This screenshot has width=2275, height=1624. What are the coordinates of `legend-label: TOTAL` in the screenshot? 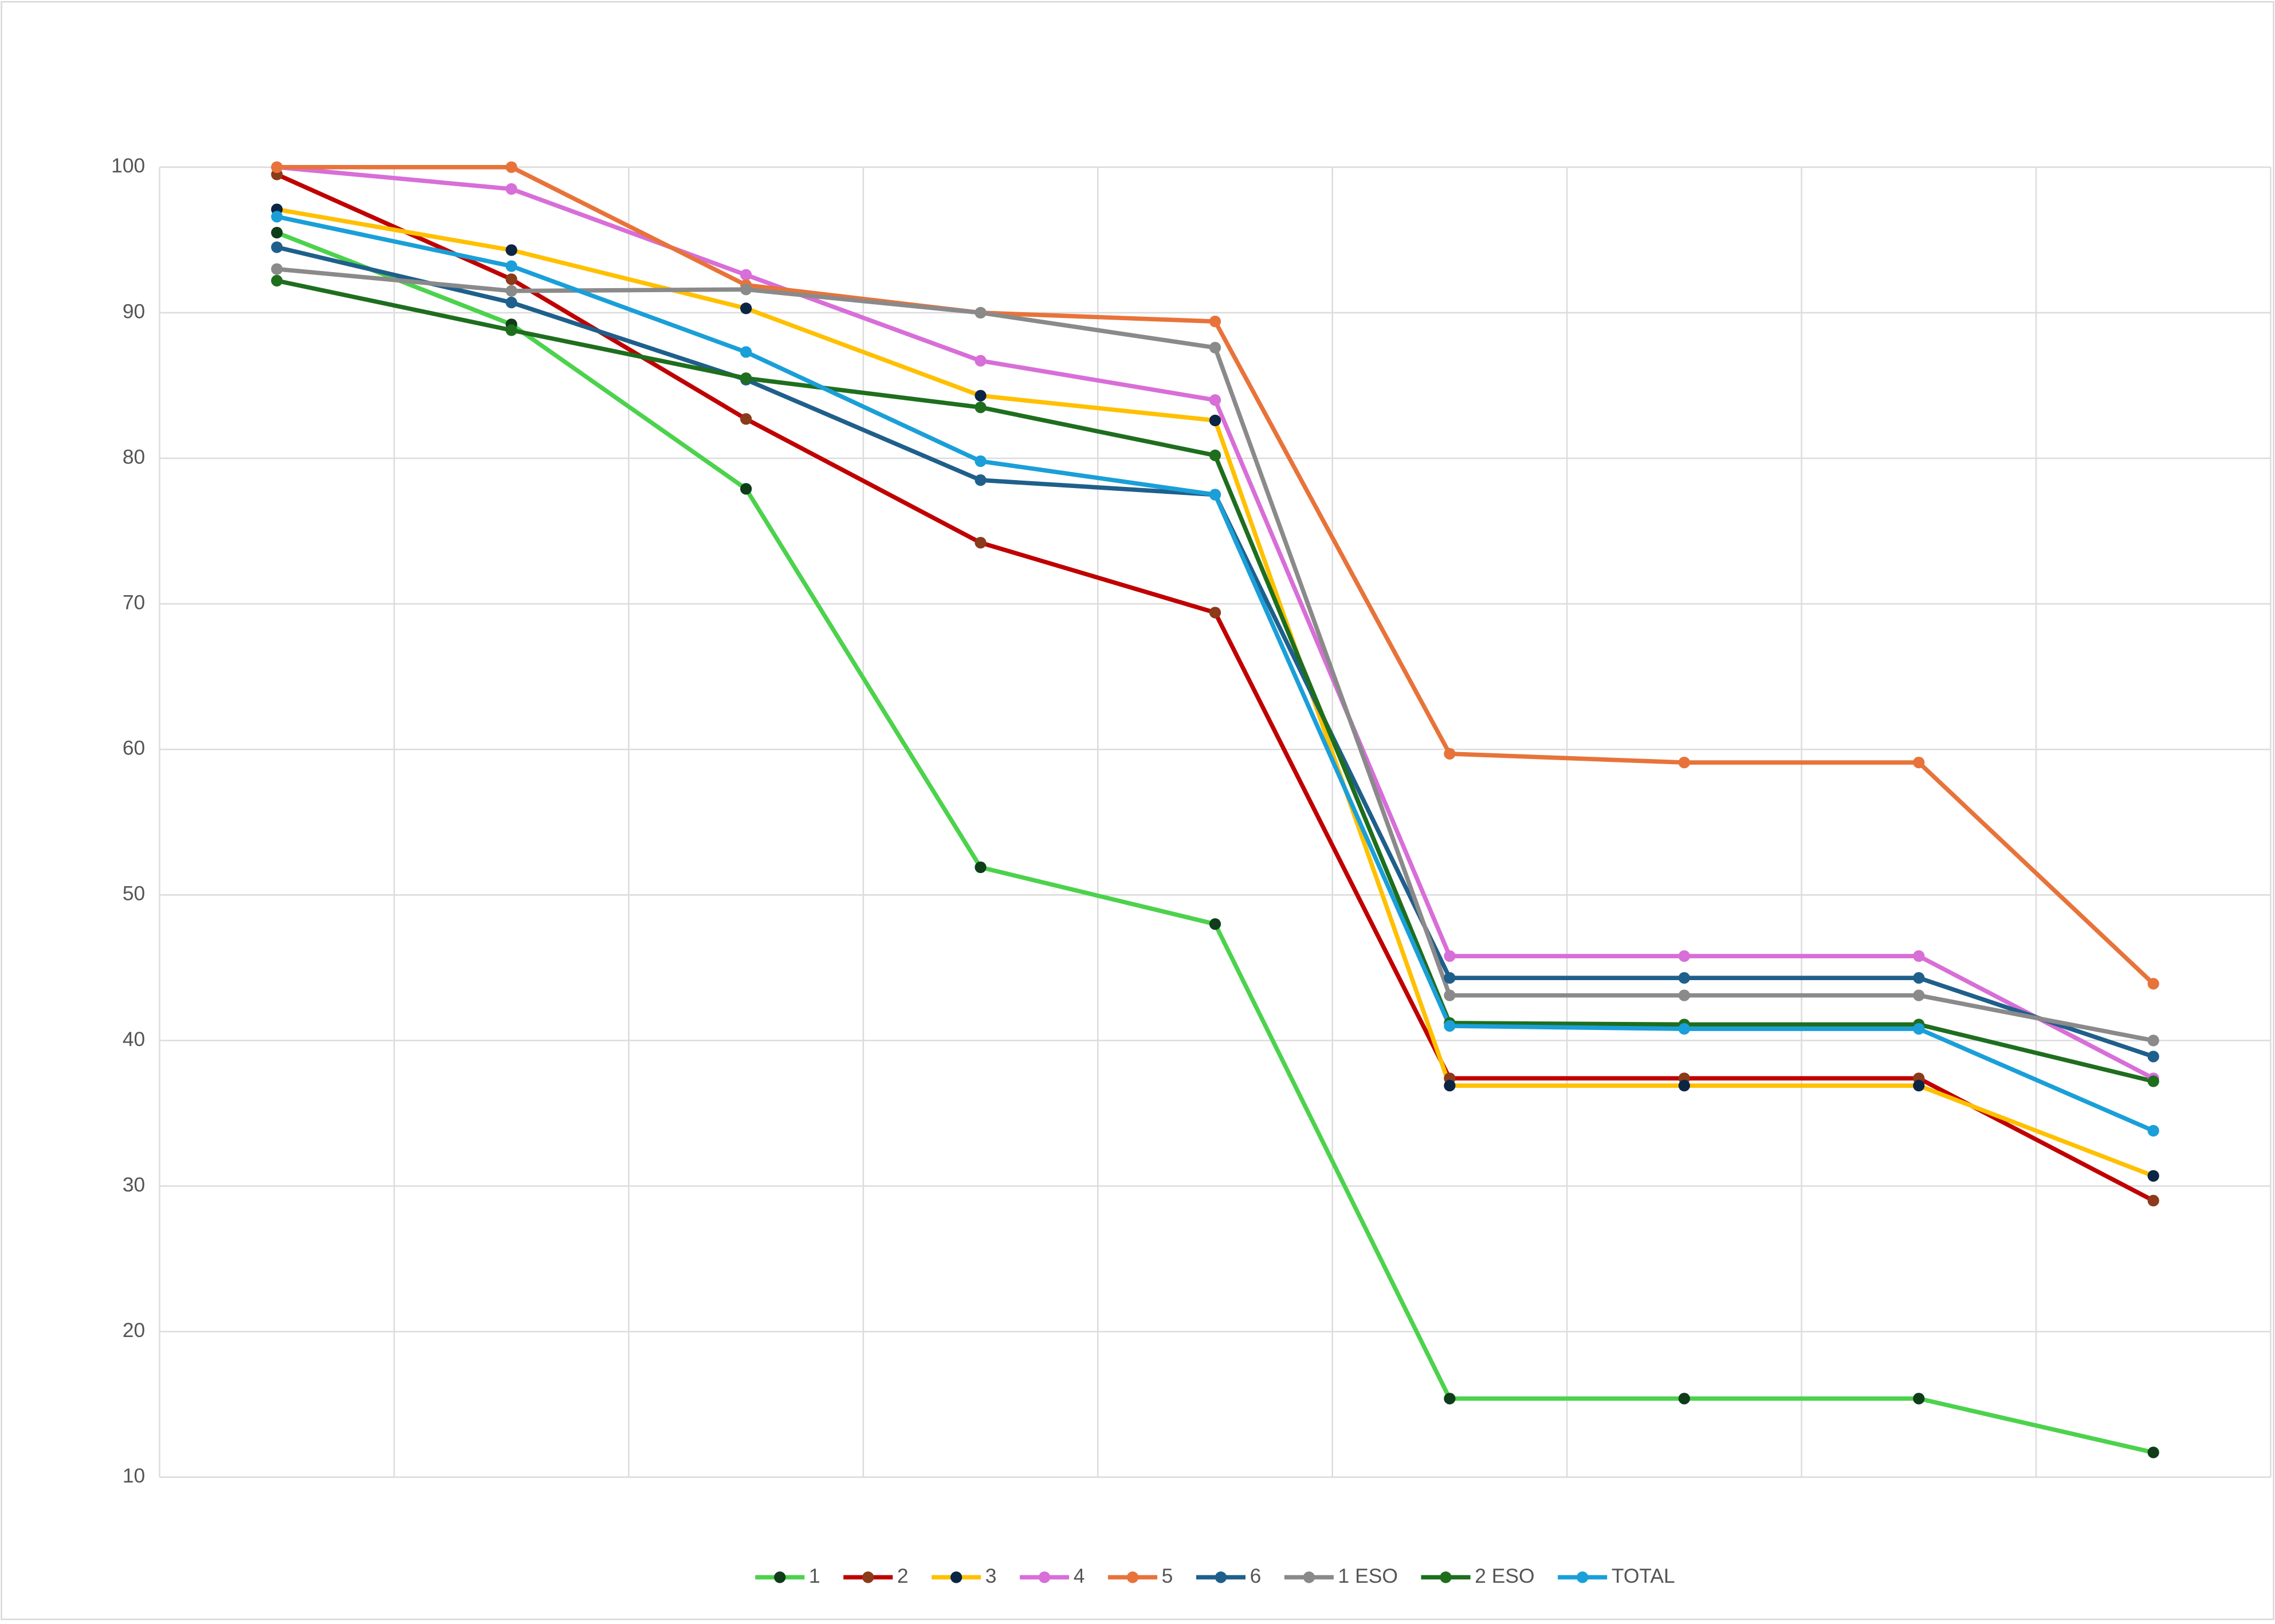 It's located at (1643, 1575).